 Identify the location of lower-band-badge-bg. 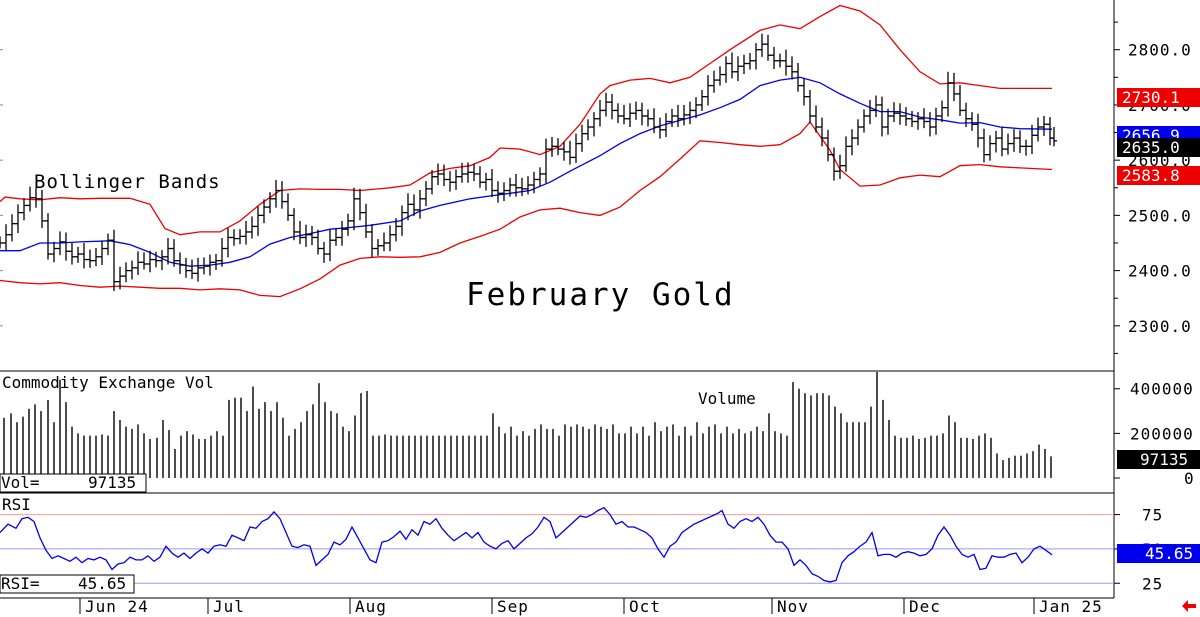
(1158, 175).